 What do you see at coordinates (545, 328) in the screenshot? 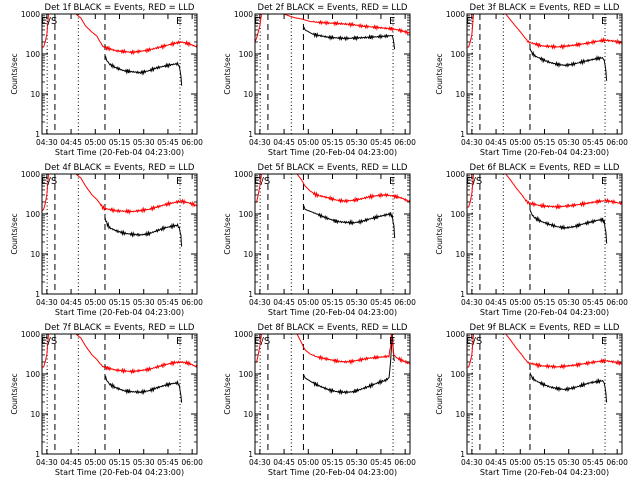
I see `panel-title: Det 9f BLACK = Events, RED = LLD` at bounding box center [545, 328].